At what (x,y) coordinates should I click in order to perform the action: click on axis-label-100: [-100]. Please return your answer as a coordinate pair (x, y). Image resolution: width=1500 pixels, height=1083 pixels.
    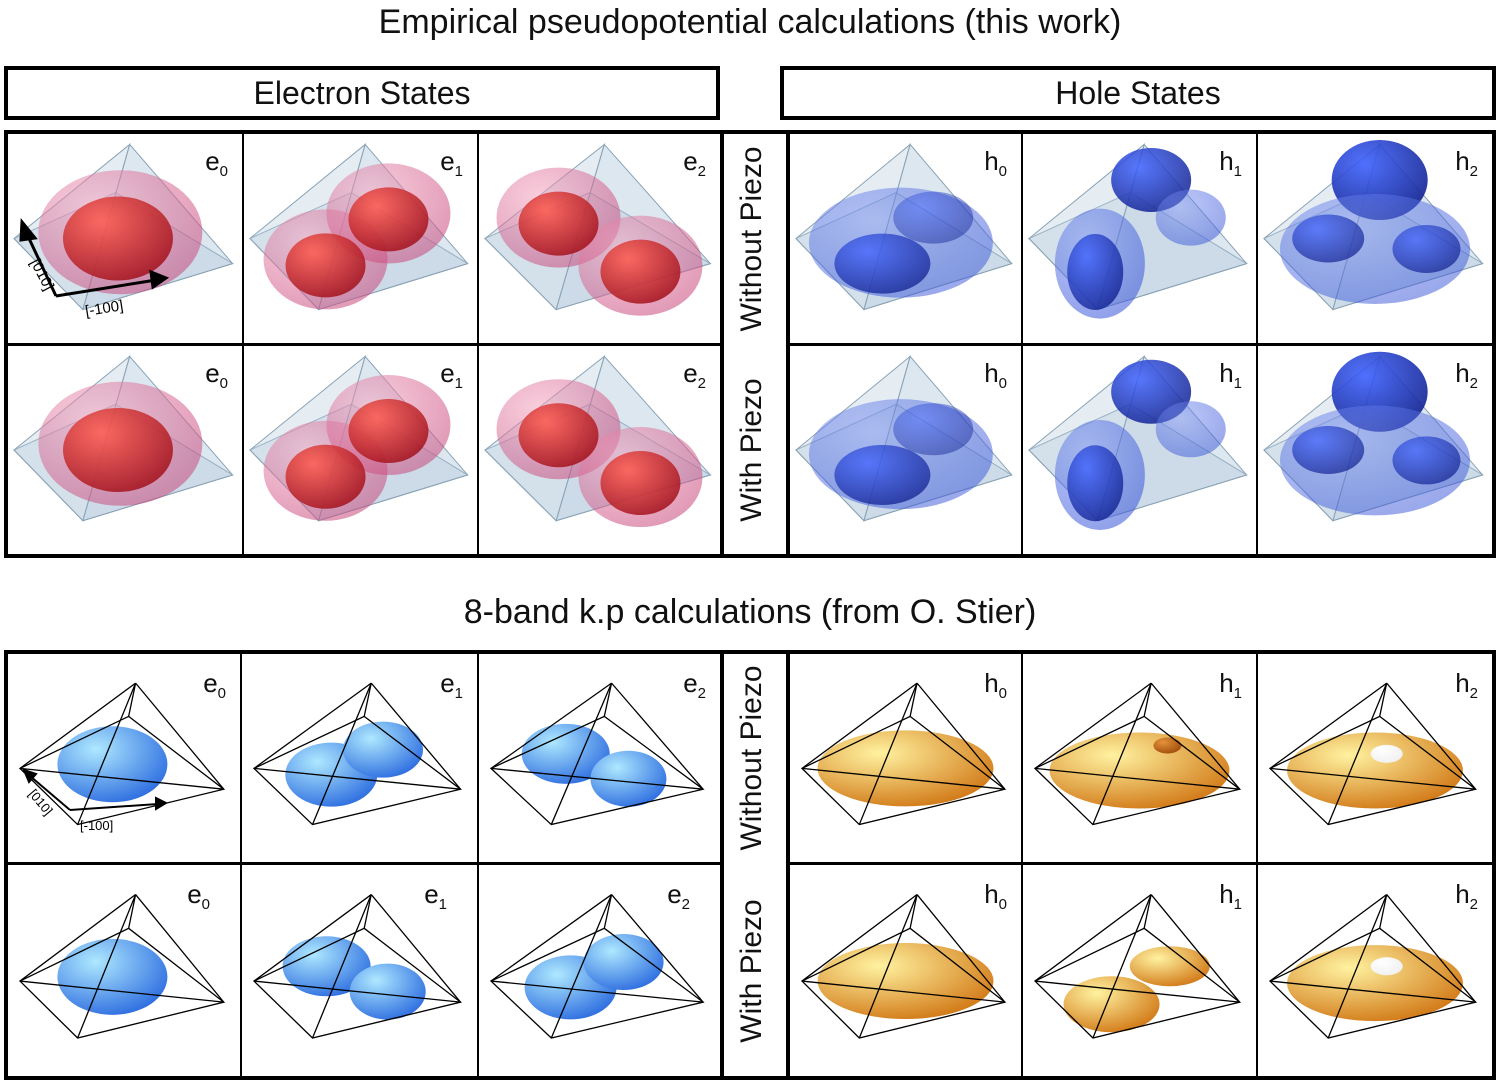
    Looking at the image, I should click on (96, 825).